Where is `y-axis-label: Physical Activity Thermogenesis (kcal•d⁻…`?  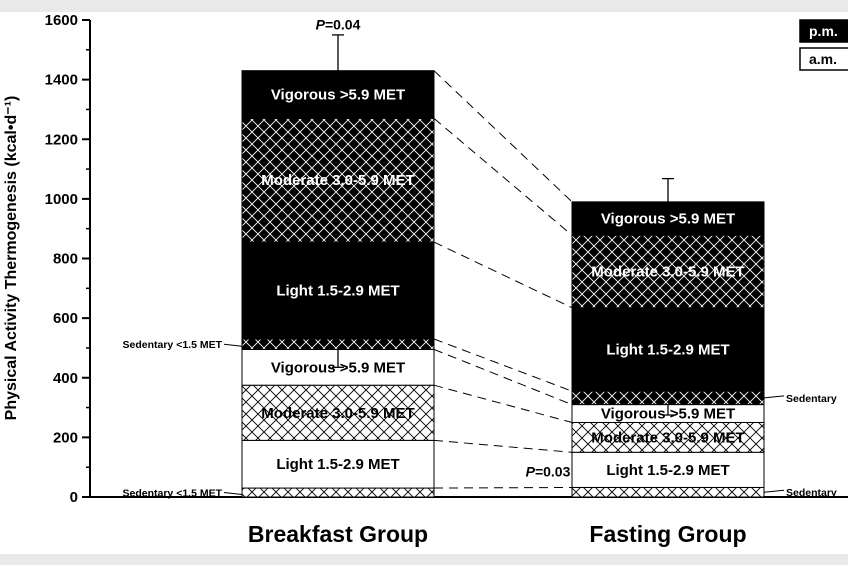 y-axis-label: Physical Activity Thermogenesis (kcal•d⁻… is located at coordinates (11, 258).